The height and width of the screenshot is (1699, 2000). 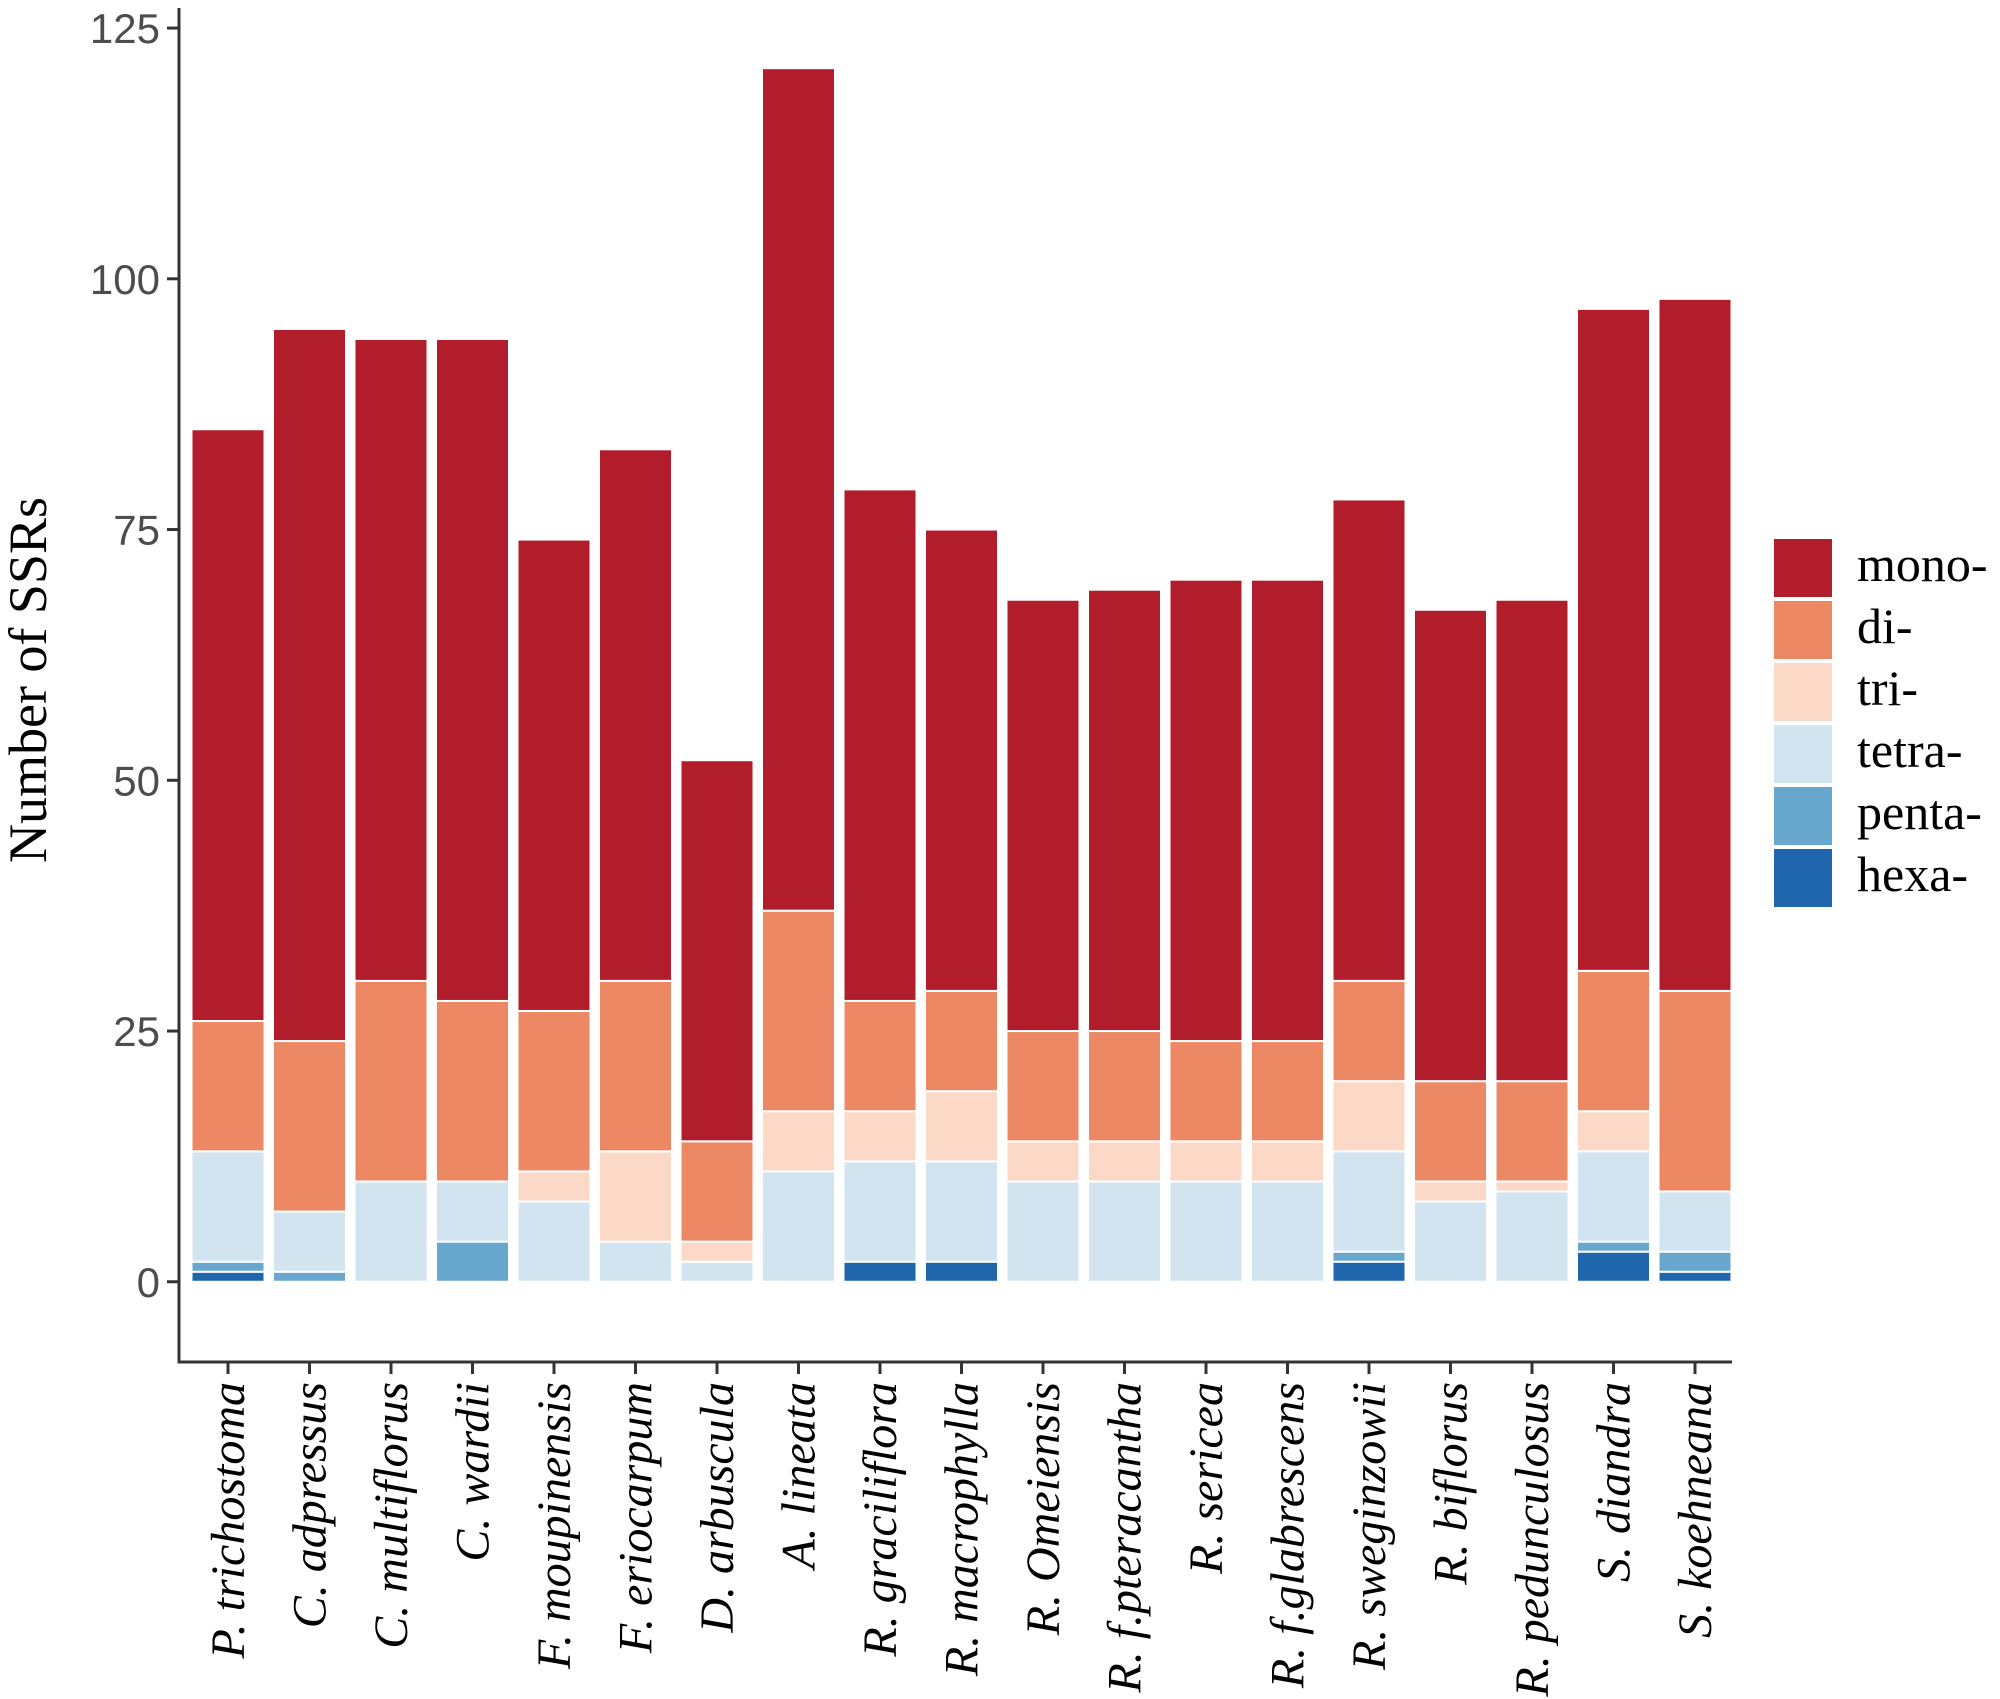 What do you see at coordinates (1369, 1116) in the screenshot?
I see `bar-tri-r-sweginzowii` at bounding box center [1369, 1116].